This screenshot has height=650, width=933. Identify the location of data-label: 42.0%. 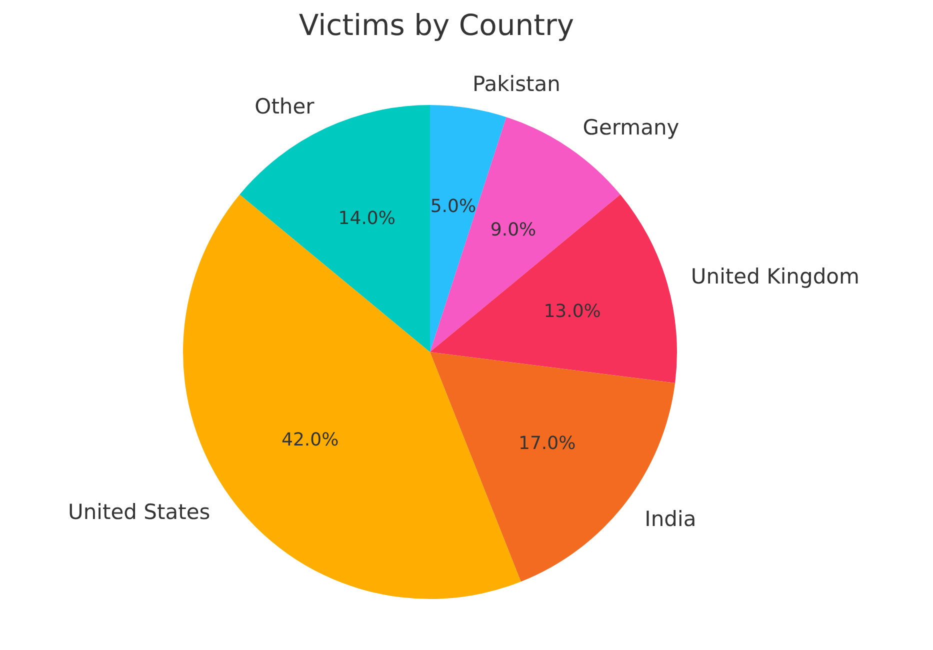
(310, 439).